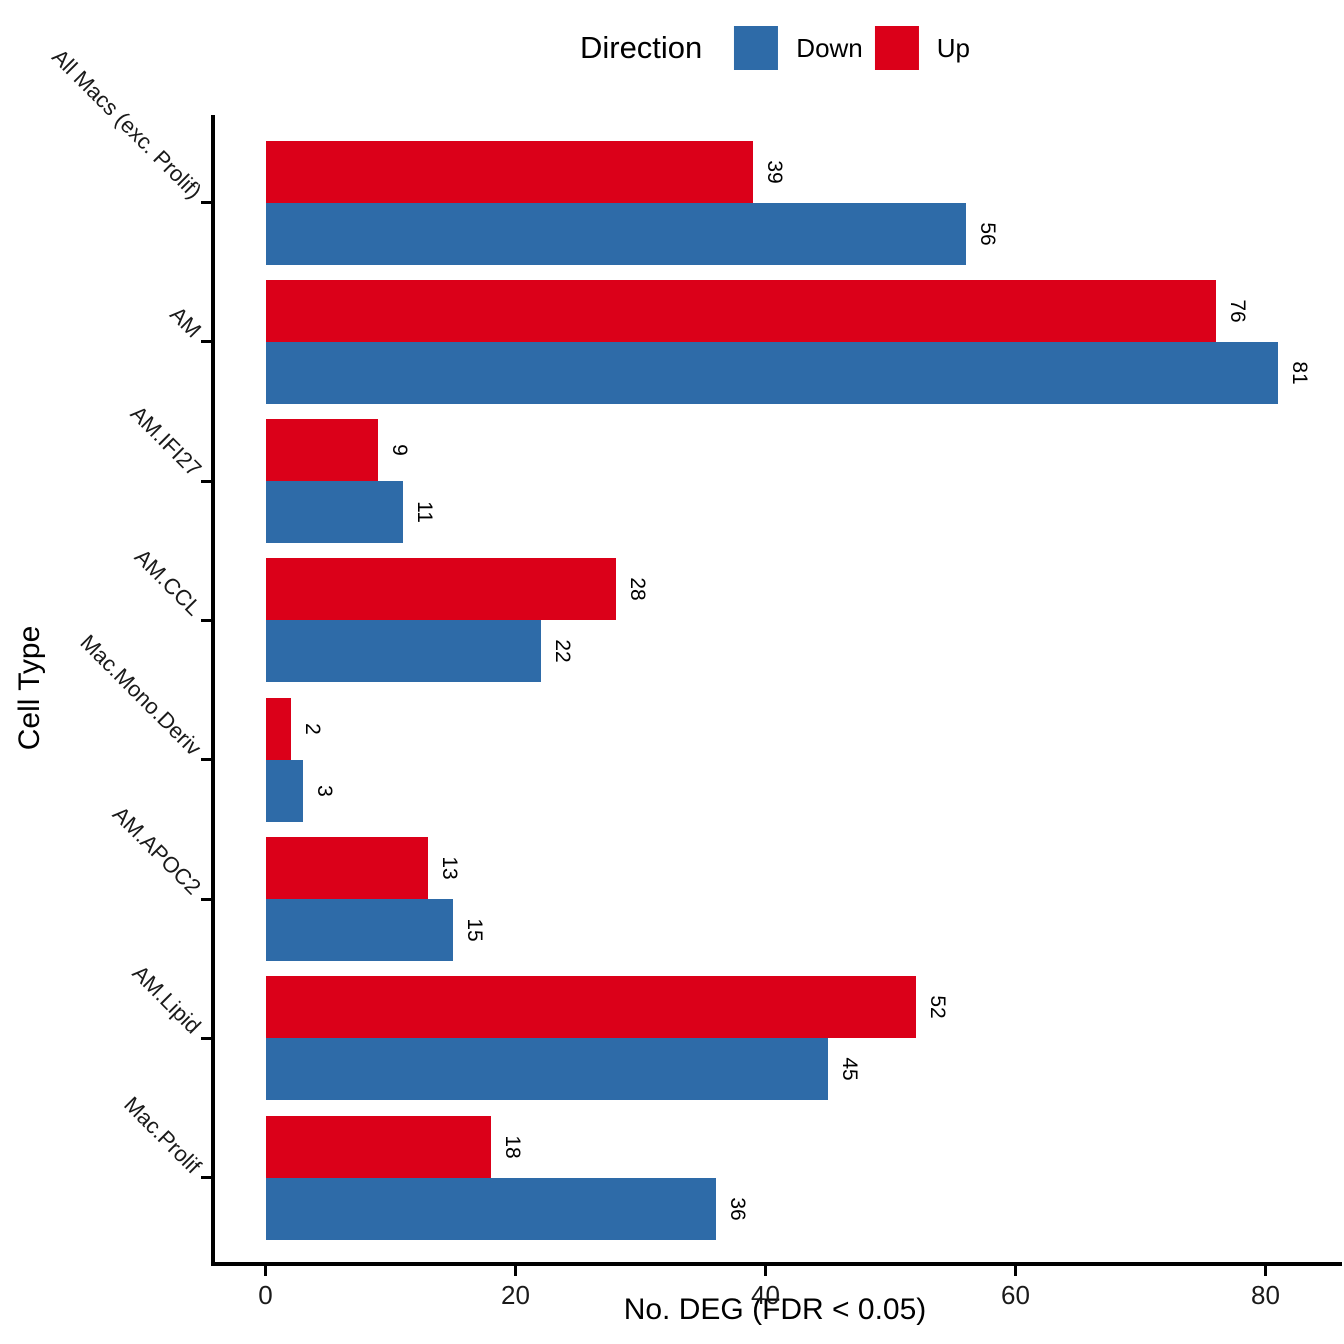  What do you see at coordinates (1015, 1295) in the screenshot?
I see `x-tick-label: 60` at bounding box center [1015, 1295].